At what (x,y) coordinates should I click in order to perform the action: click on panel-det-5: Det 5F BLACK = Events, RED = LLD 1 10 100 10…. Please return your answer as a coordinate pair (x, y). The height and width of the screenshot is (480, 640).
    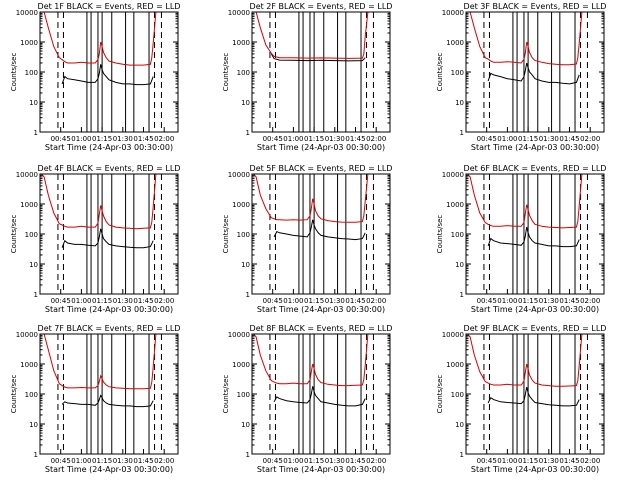
    Looking at the image, I should click on (307, 239).